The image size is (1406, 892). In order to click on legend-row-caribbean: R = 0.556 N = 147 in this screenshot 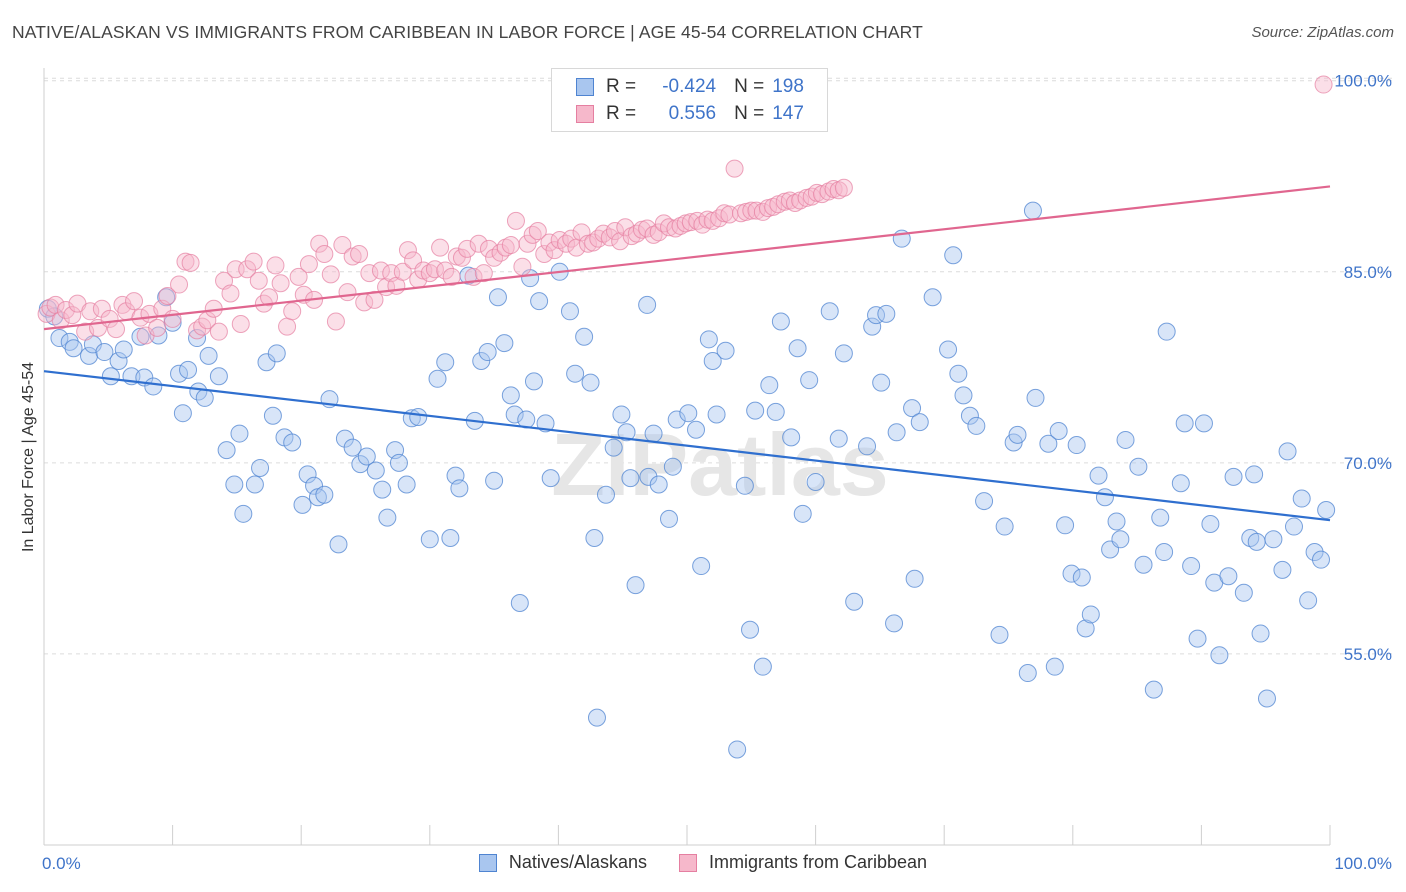, I will do `click(690, 114)`.